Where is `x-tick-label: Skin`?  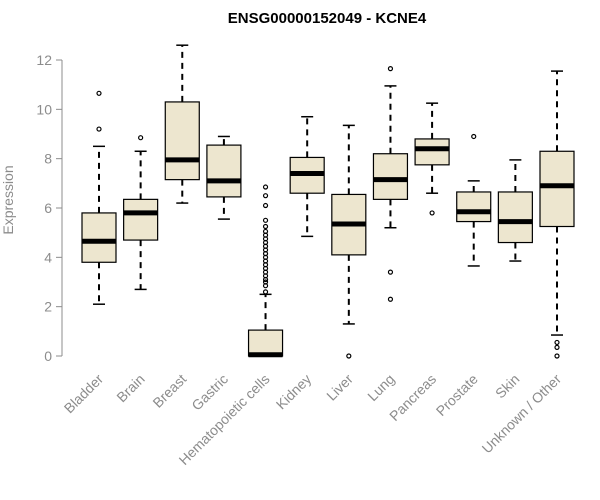 x-tick-label: Skin is located at coordinates (507, 386).